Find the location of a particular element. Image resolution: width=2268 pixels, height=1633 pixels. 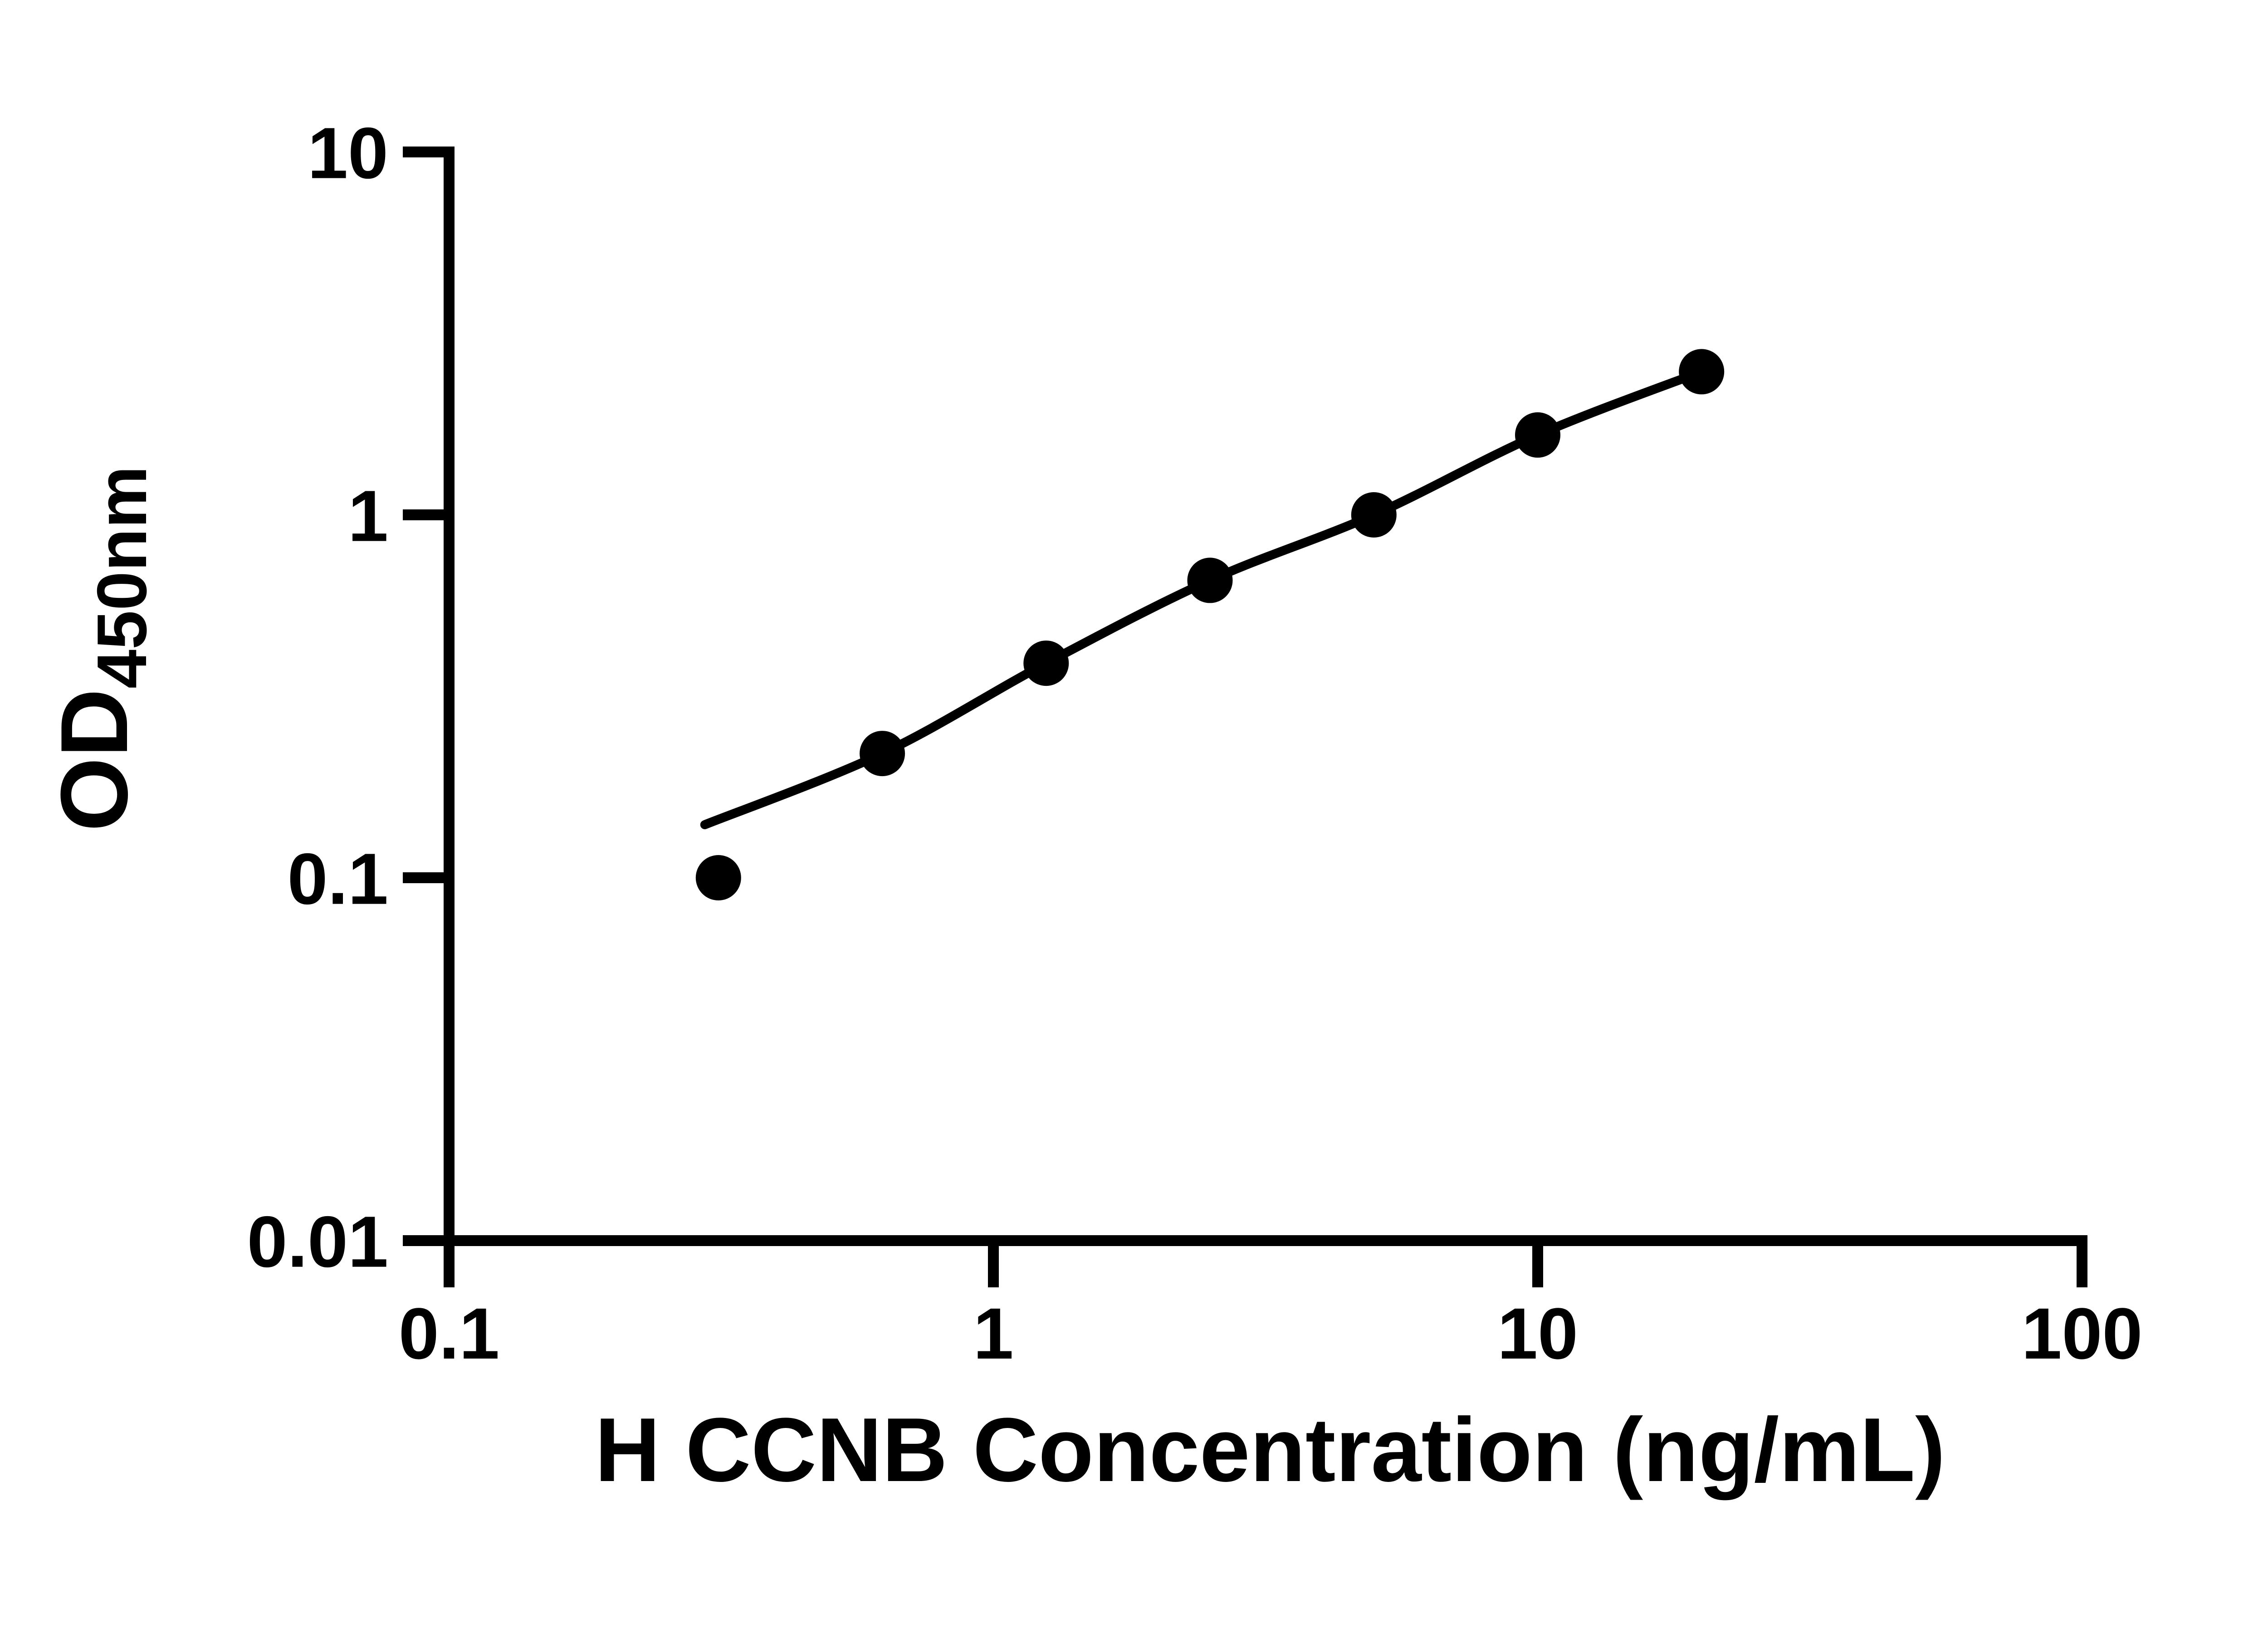

y-tick-label-10: 10 is located at coordinates (348, 153).